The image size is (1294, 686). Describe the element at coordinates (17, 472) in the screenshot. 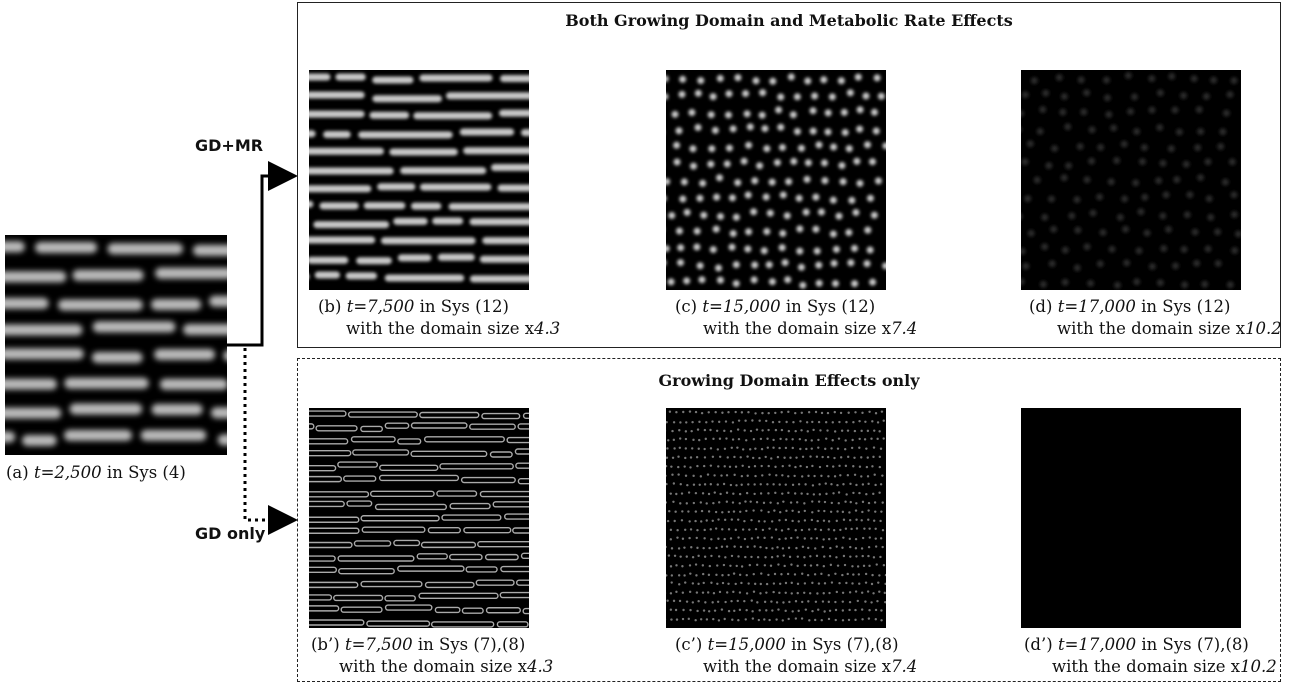

I see `caption-label: (a)` at that location.